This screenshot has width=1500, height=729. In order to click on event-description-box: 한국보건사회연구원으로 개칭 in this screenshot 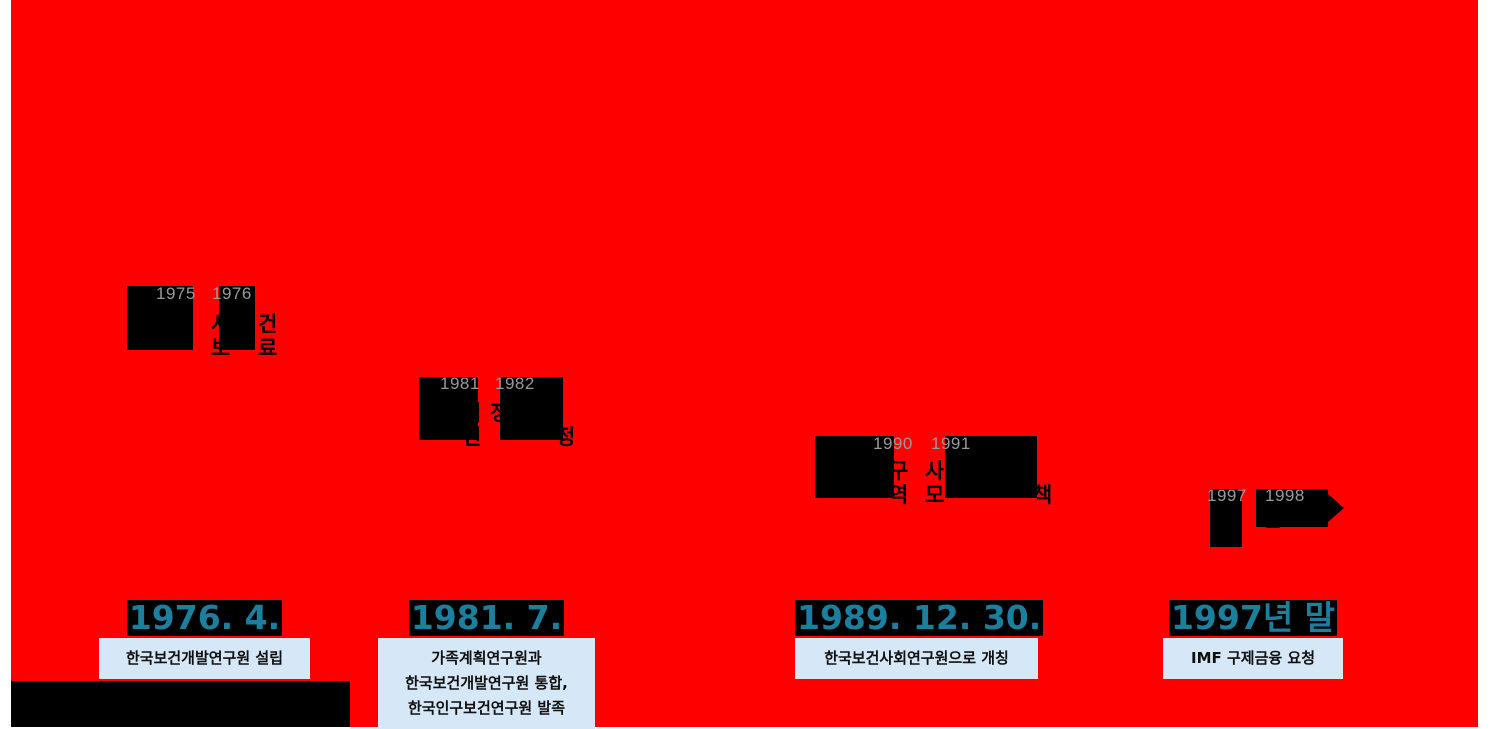, I will do `click(916, 658)`.